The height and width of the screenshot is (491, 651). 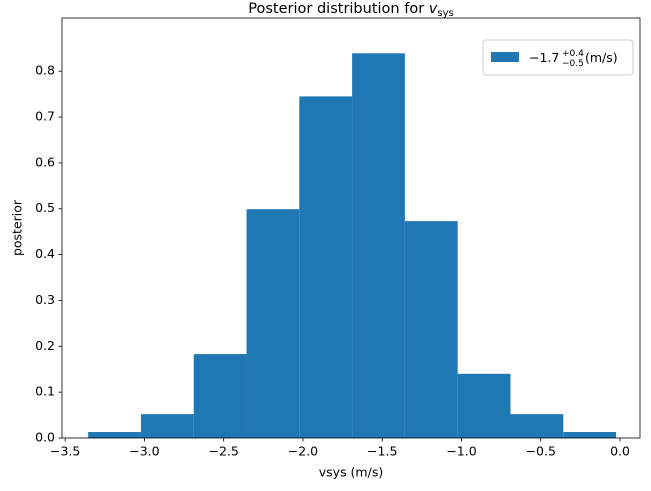 I want to click on legend-label: −1.7 +0.4 −0.5(m/s), so click(x=573, y=59).